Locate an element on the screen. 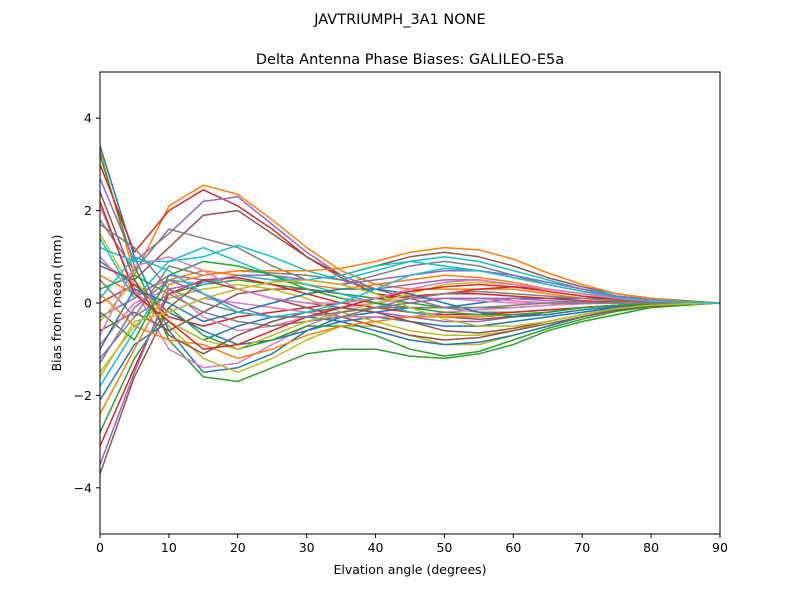  y-axis: −4 −2 0 2 4 is located at coordinates (87, 303).